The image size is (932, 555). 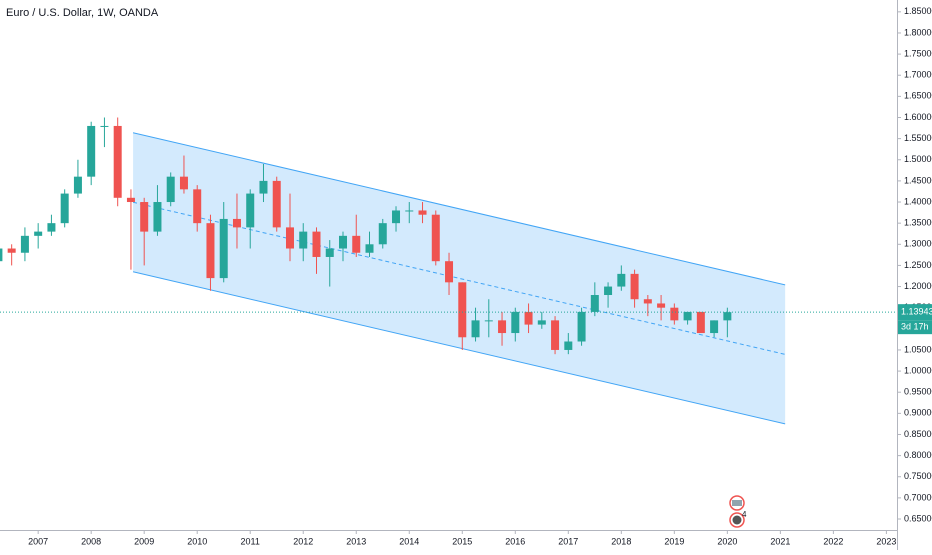 I want to click on x-tick-label: 2014, so click(x=409, y=541).